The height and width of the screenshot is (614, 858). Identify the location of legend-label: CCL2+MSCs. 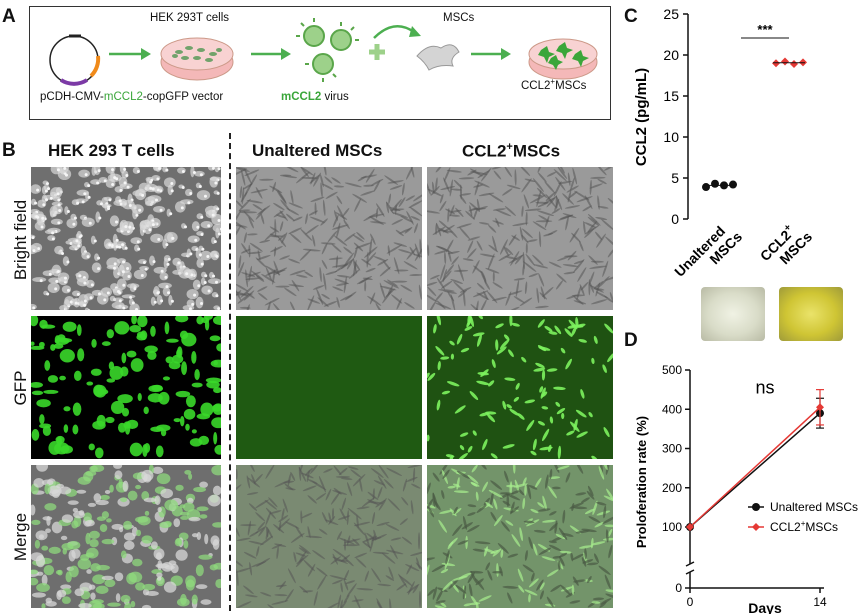
(804, 526).